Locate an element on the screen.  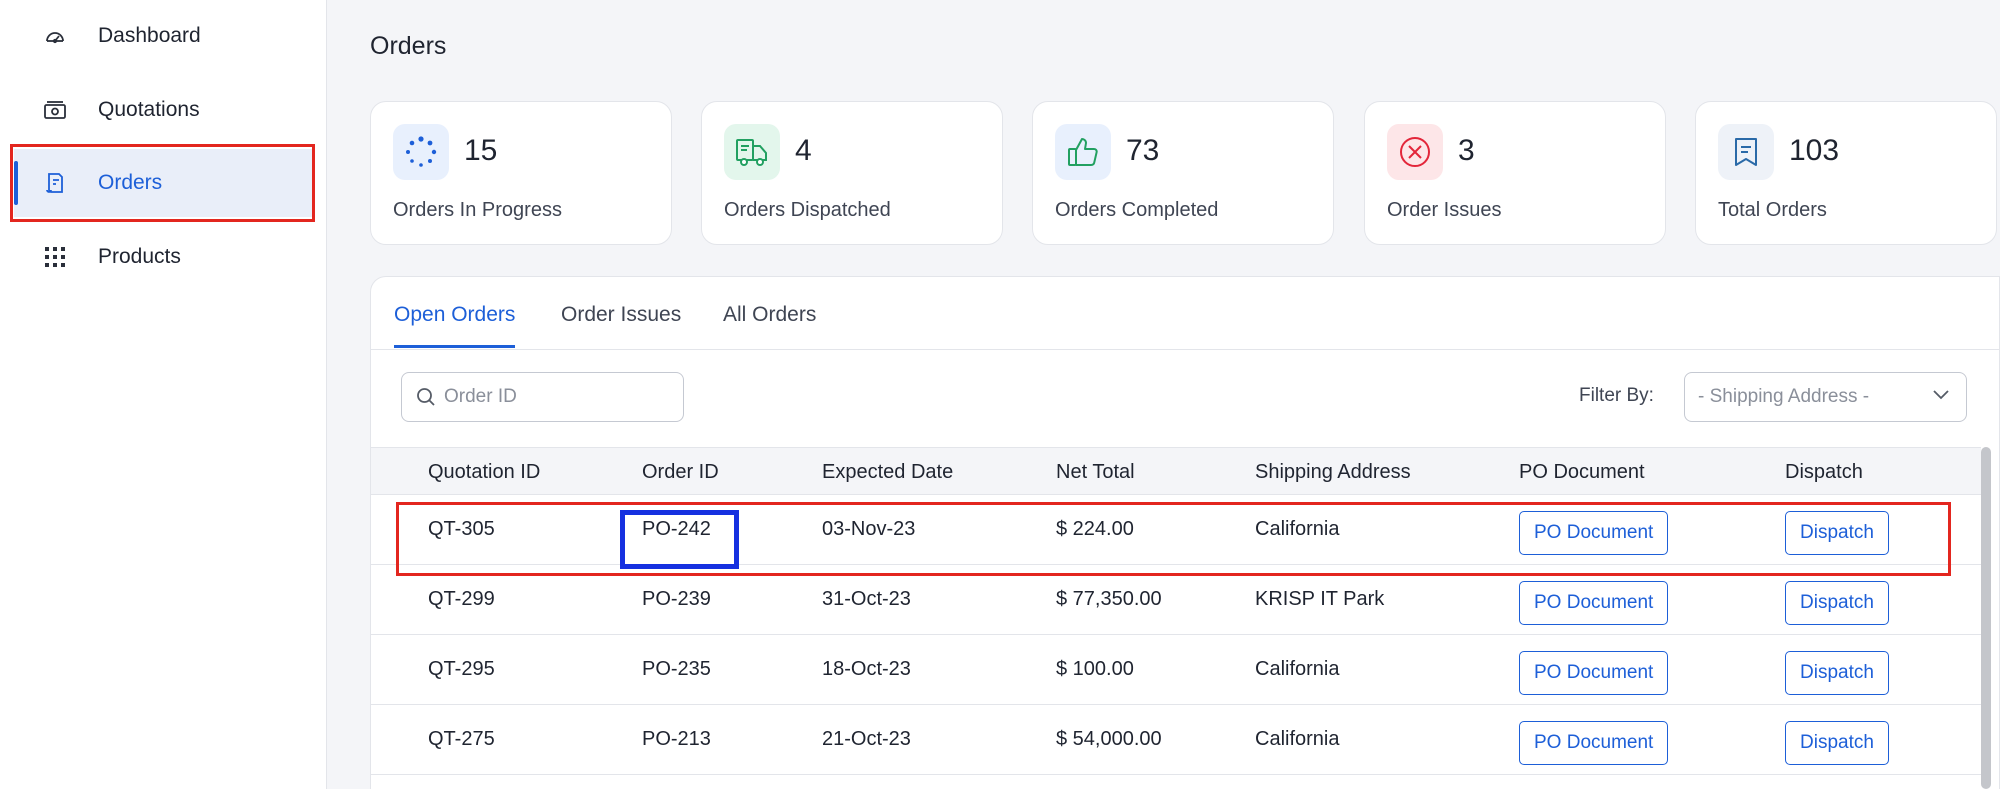
sidebar-item-quotations: Quotations is located at coordinates (163, 110).